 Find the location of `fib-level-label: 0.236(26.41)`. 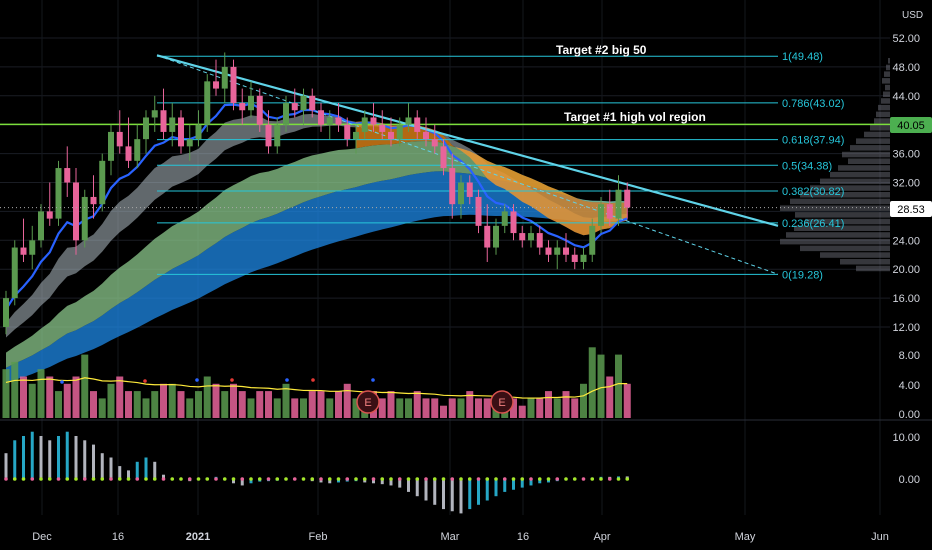

fib-level-label: 0.236(26.41) is located at coordinates (813, 224).